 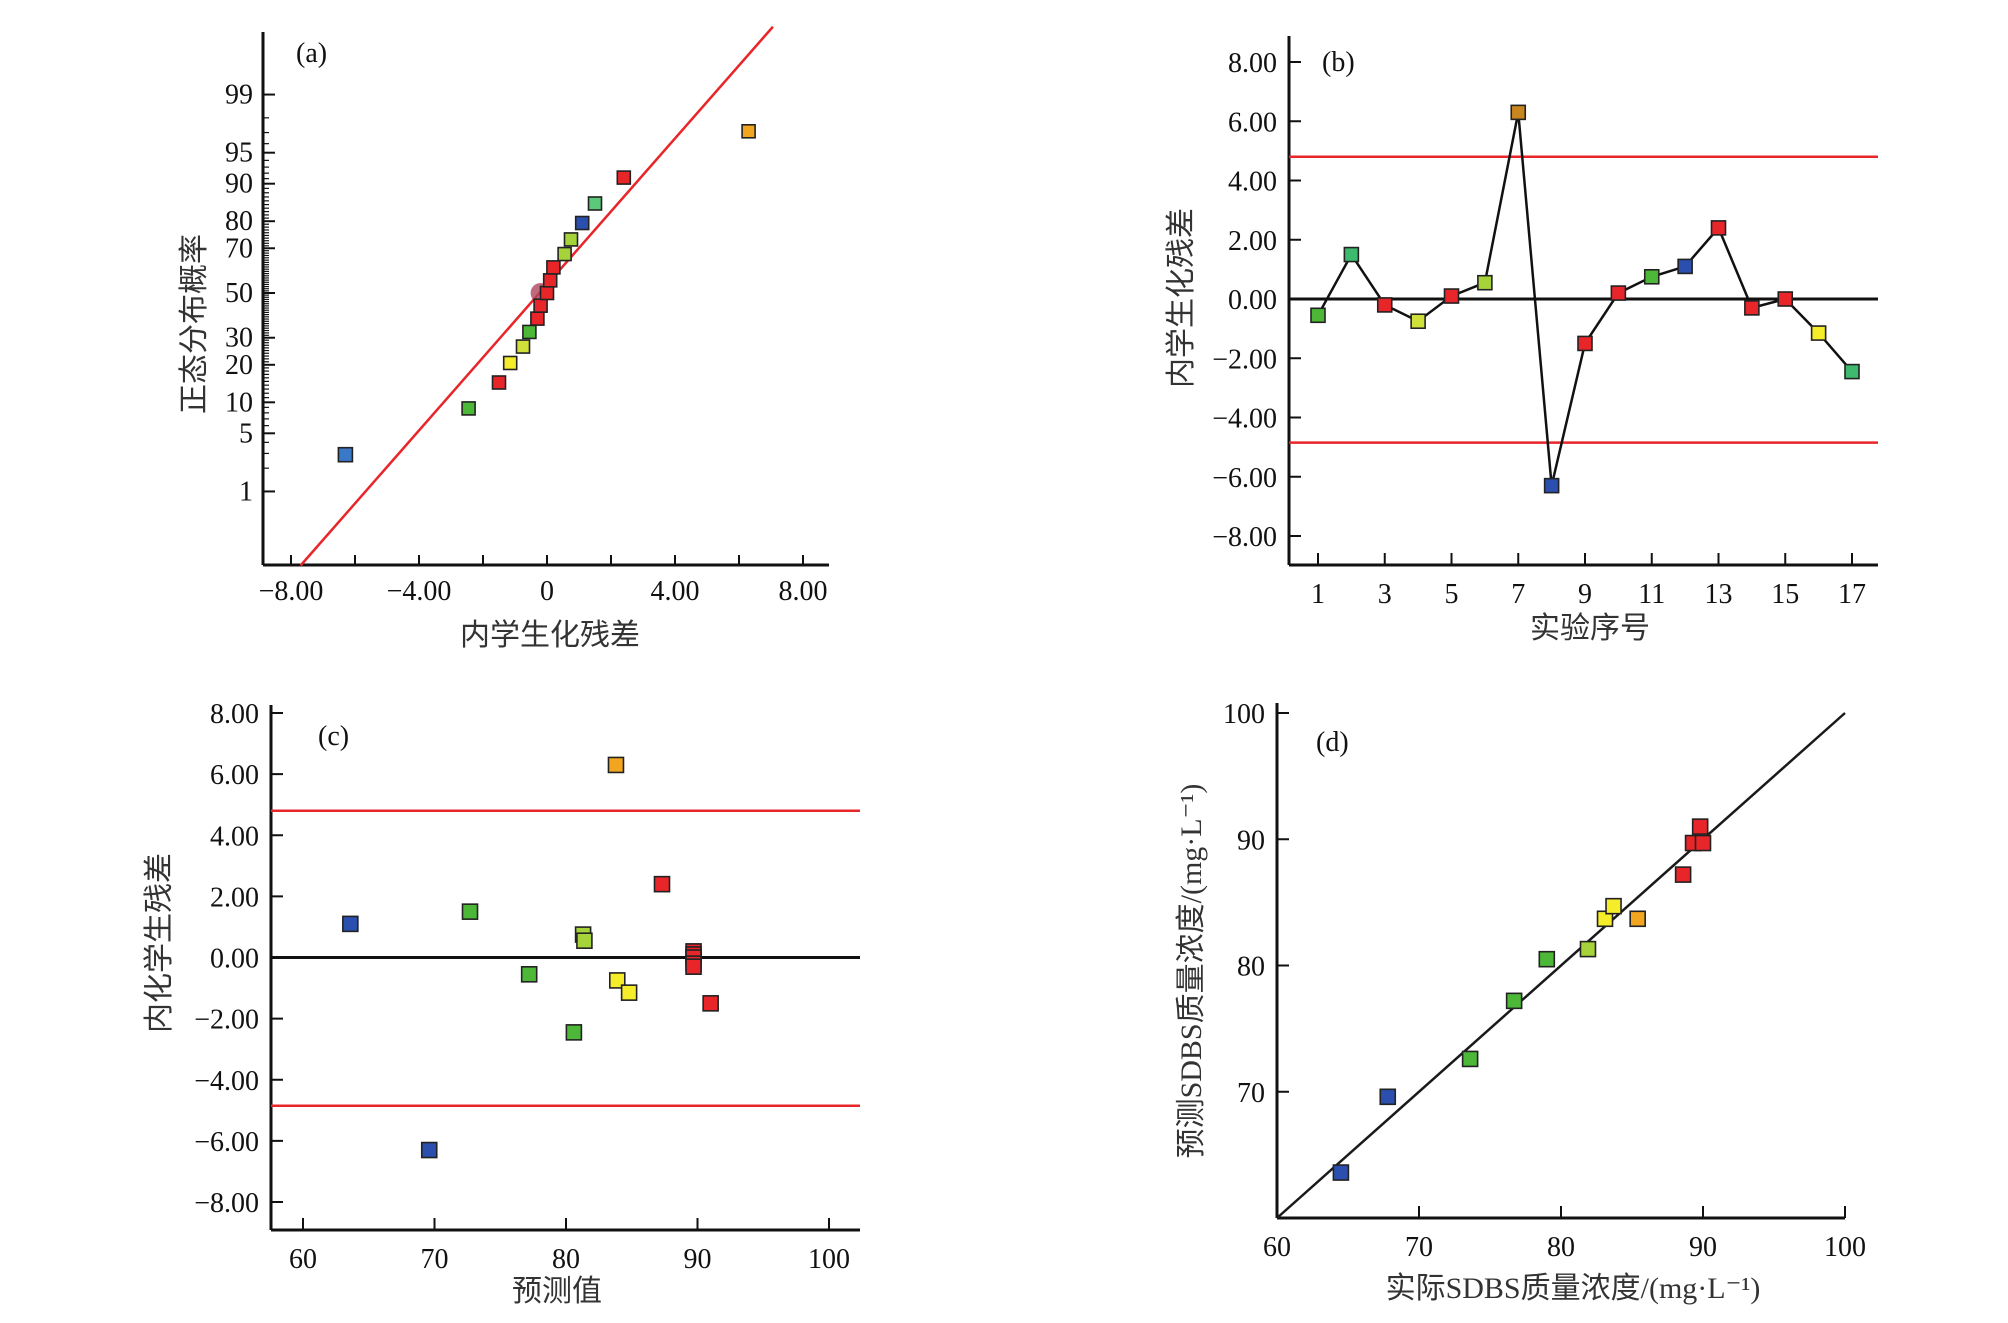 What do you see at coordinates (291, 591) in the screenshot?
I see `x-tick-label: −8.00` at bounding box center [291, 591].